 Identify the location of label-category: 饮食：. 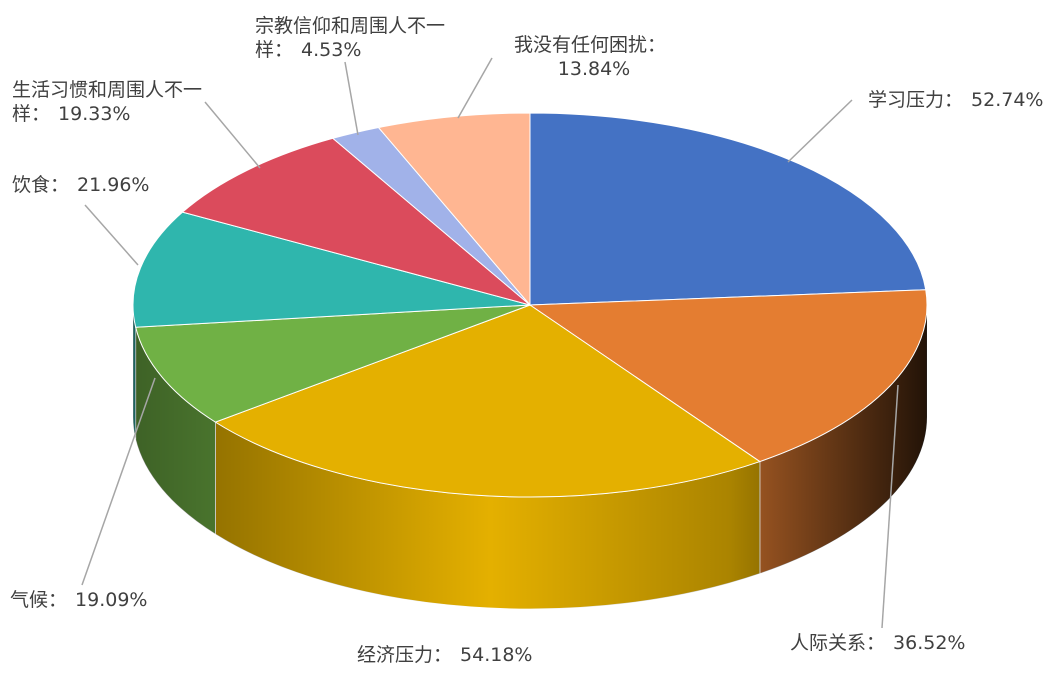
(41, 185).